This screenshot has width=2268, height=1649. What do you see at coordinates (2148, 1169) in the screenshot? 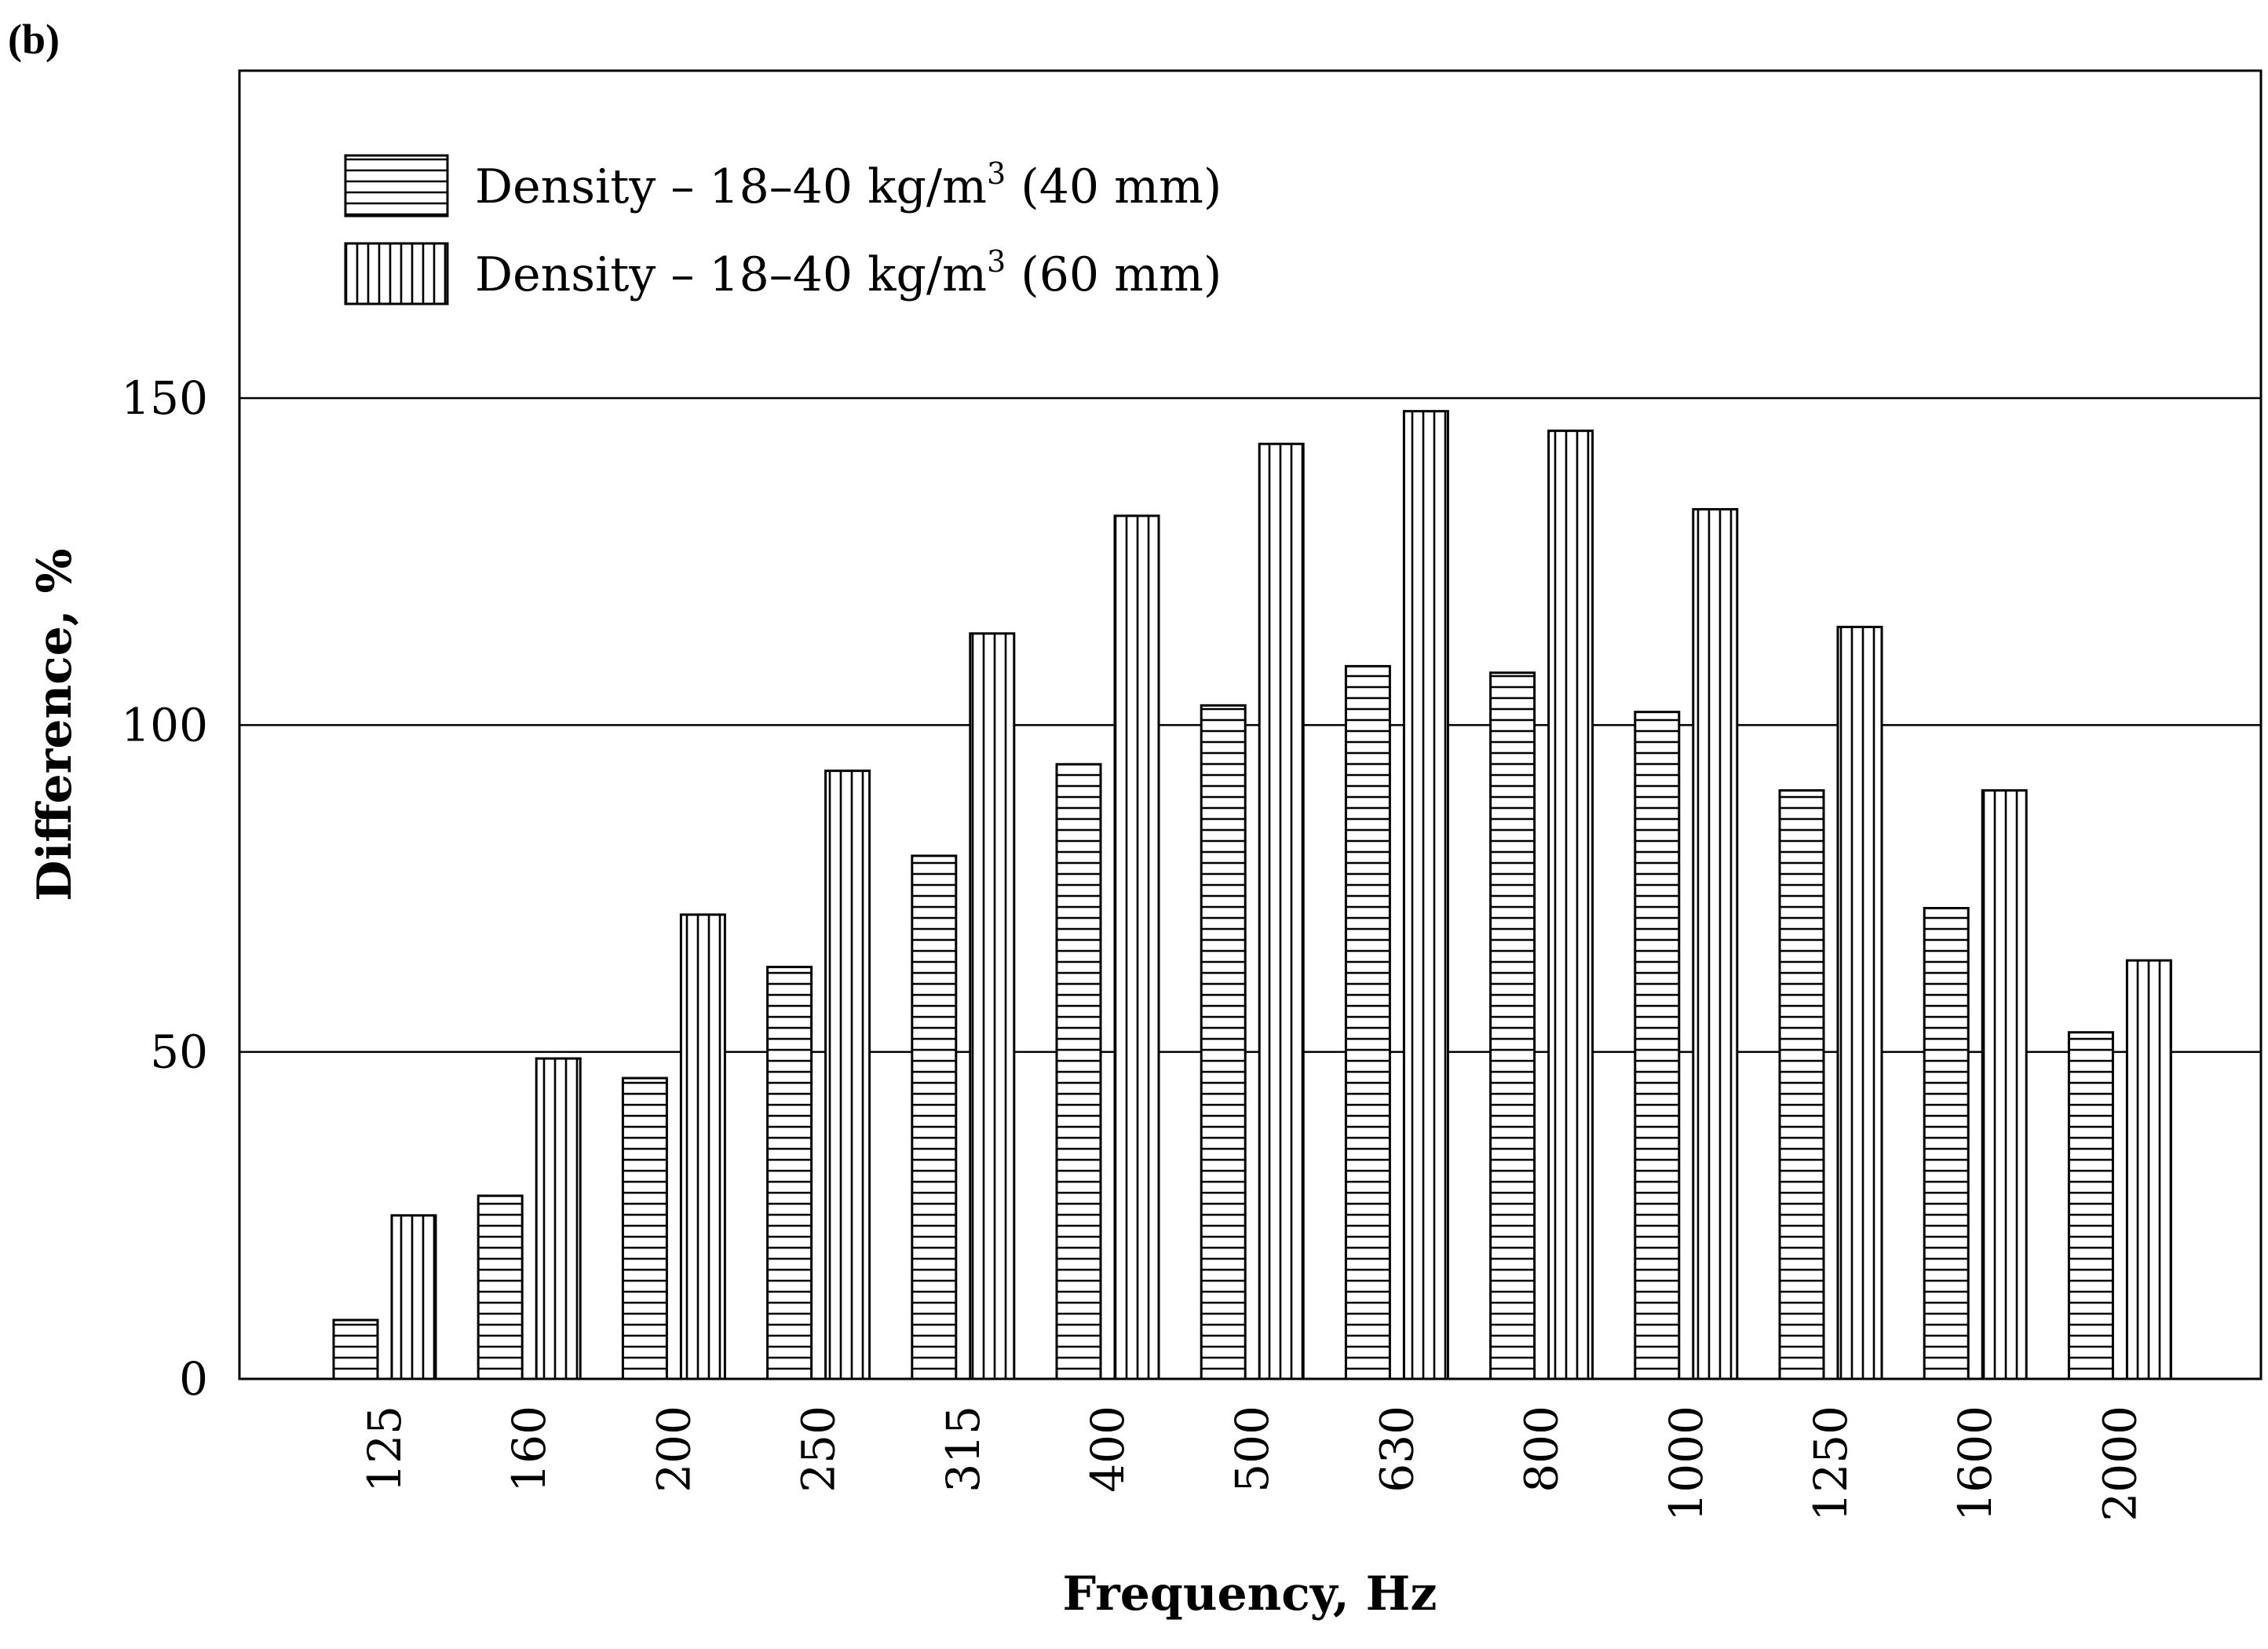
I see `bar-60mm-2000` at bounding box center [2148, 1169].